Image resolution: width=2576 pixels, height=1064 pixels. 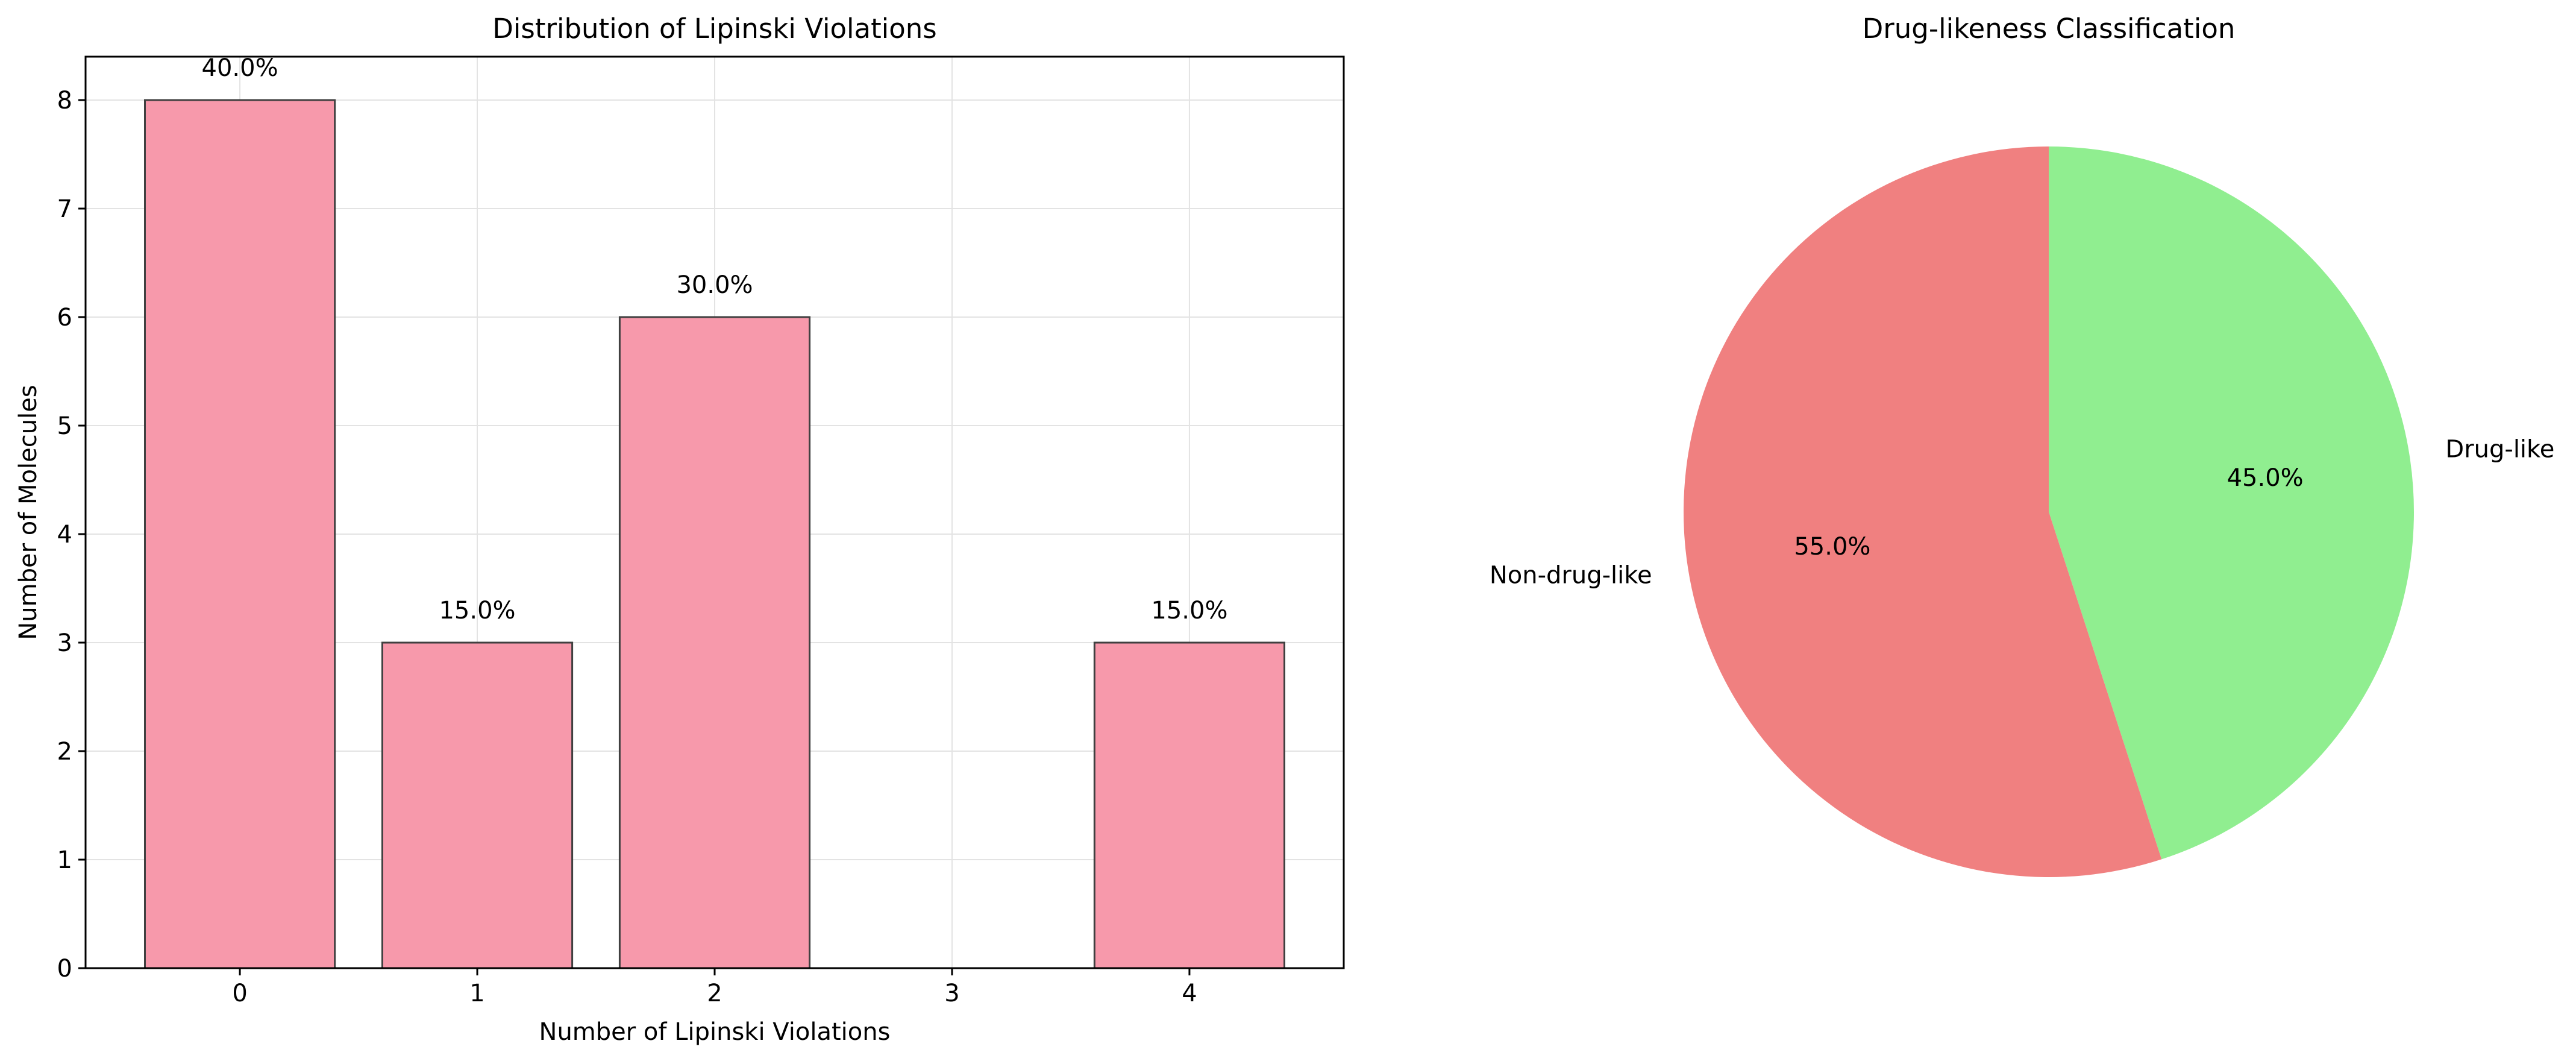 I want to click on pie-chart-title: Drug-likeness Classification, so click(x=2049, y=29).